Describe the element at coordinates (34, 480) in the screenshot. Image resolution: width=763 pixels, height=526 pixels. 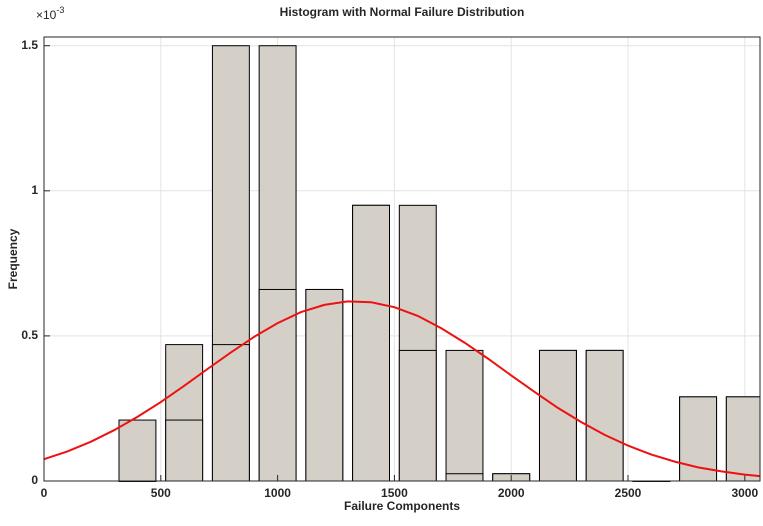
I see `y-tick-label: 0` at that location.